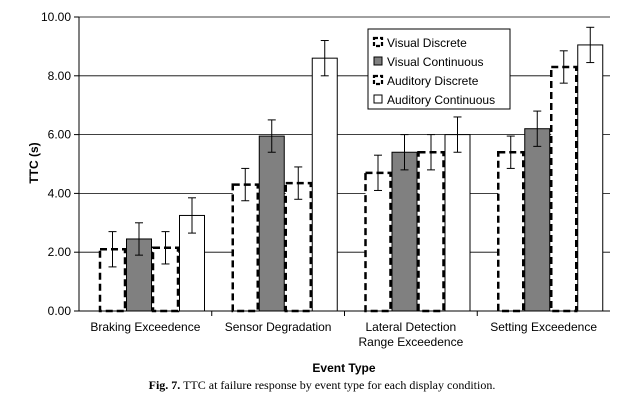  I want to click on legend-swatch-visual-continuous, so click(378, 61).